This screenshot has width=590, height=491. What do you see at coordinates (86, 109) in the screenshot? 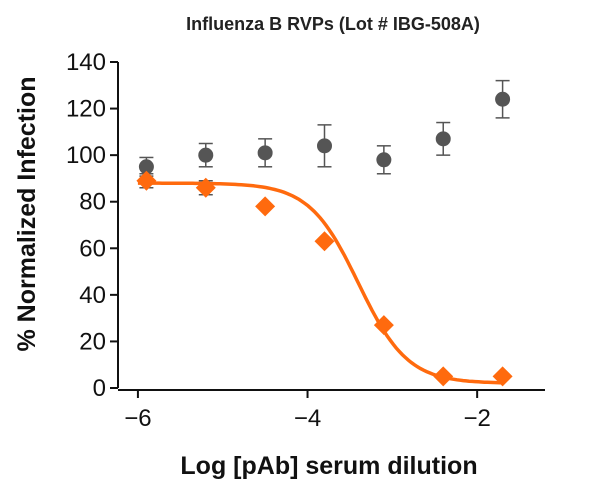
I see `y-tick-label: 120` at bounding box center [86, 109].